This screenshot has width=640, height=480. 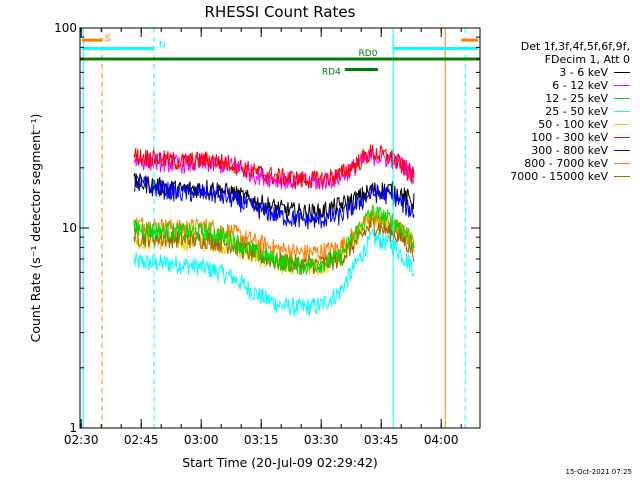 I want to click on legend-entry: 300 - 800 keV, so click(x=554, y=150).